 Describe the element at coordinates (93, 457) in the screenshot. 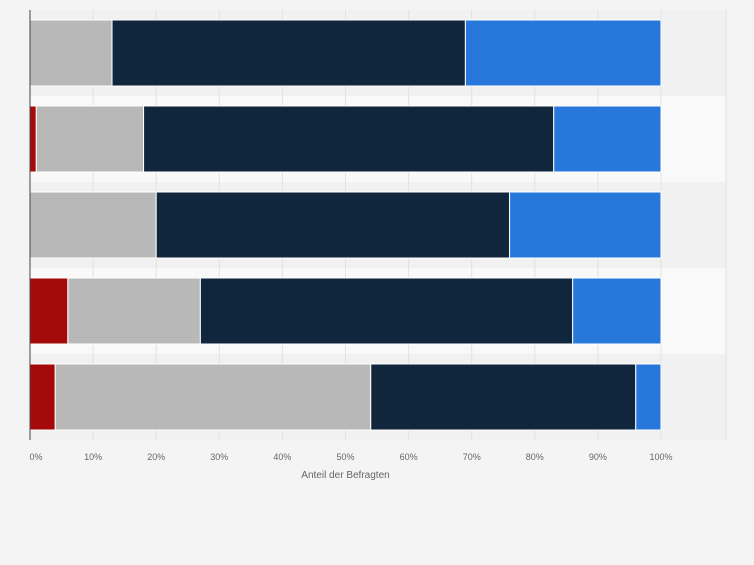

I see `x-tick-label: 10%` at that location.